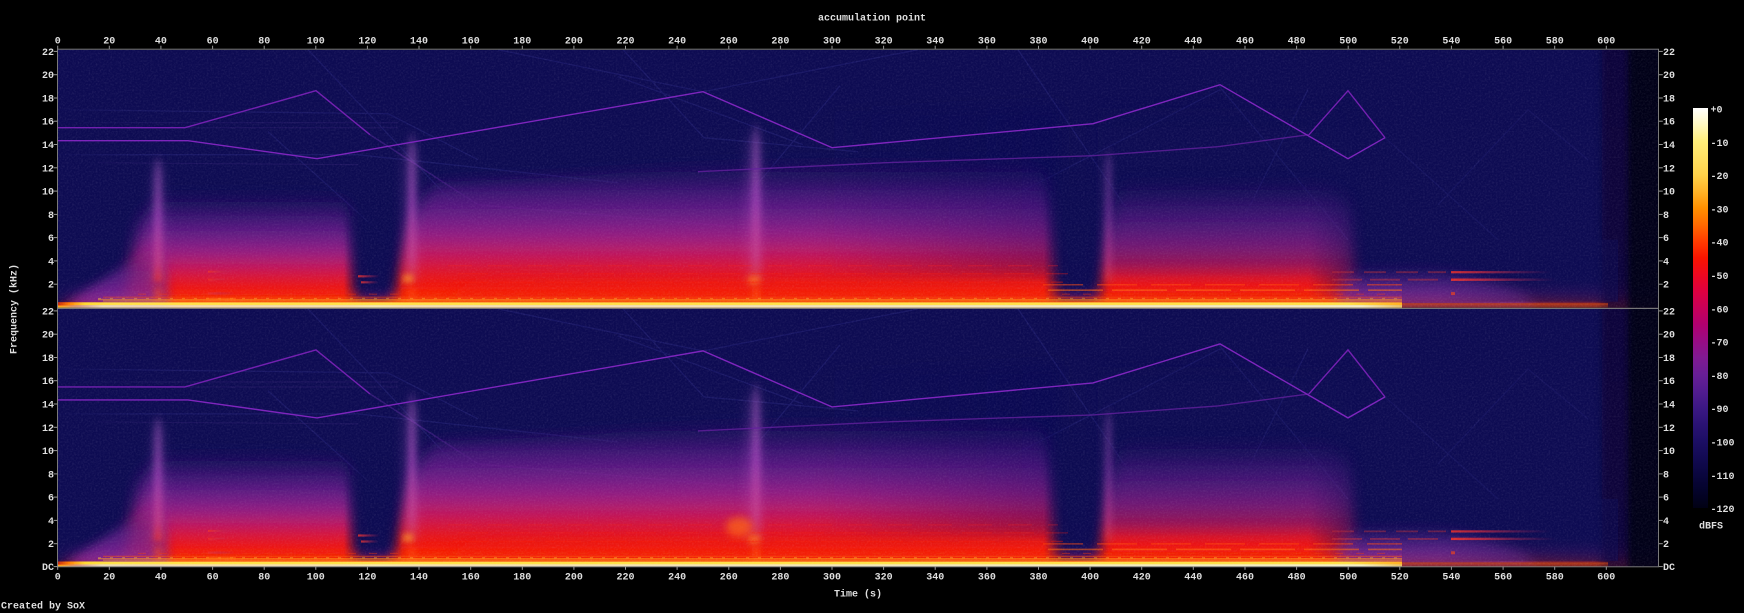 This screenshot has width=1744, height=613. Describe the element at coordinates (1348, 42) in the screenshot. I see `svg-text: 500` at that location.